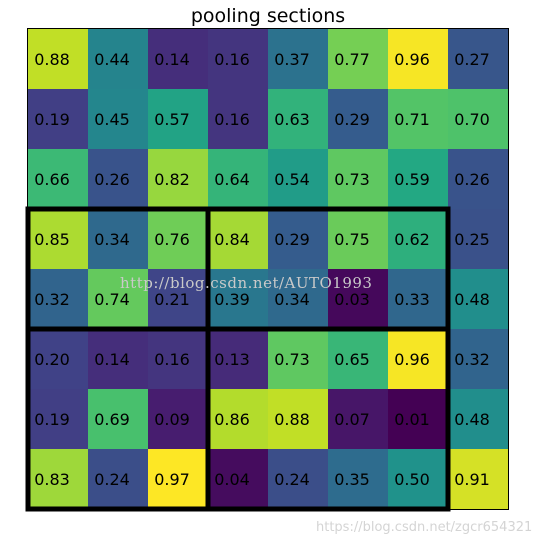 The height and width of the screenshot is (545, 552). I want to click on cell-value-label: 0.37, so click(292, 59).